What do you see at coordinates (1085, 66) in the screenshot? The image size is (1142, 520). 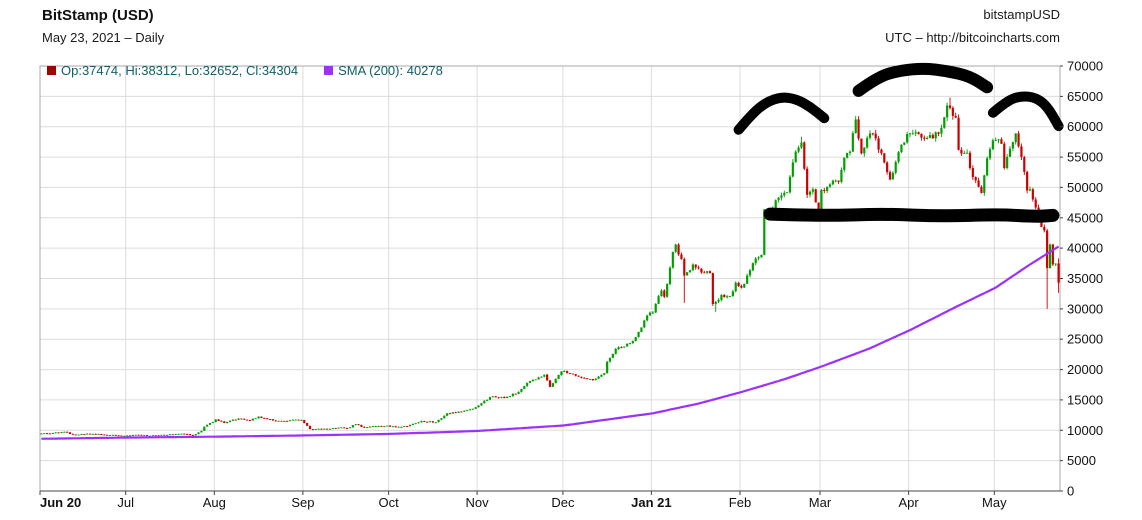 I see `svg-text: 70000` at bounding box center [1085, 66].